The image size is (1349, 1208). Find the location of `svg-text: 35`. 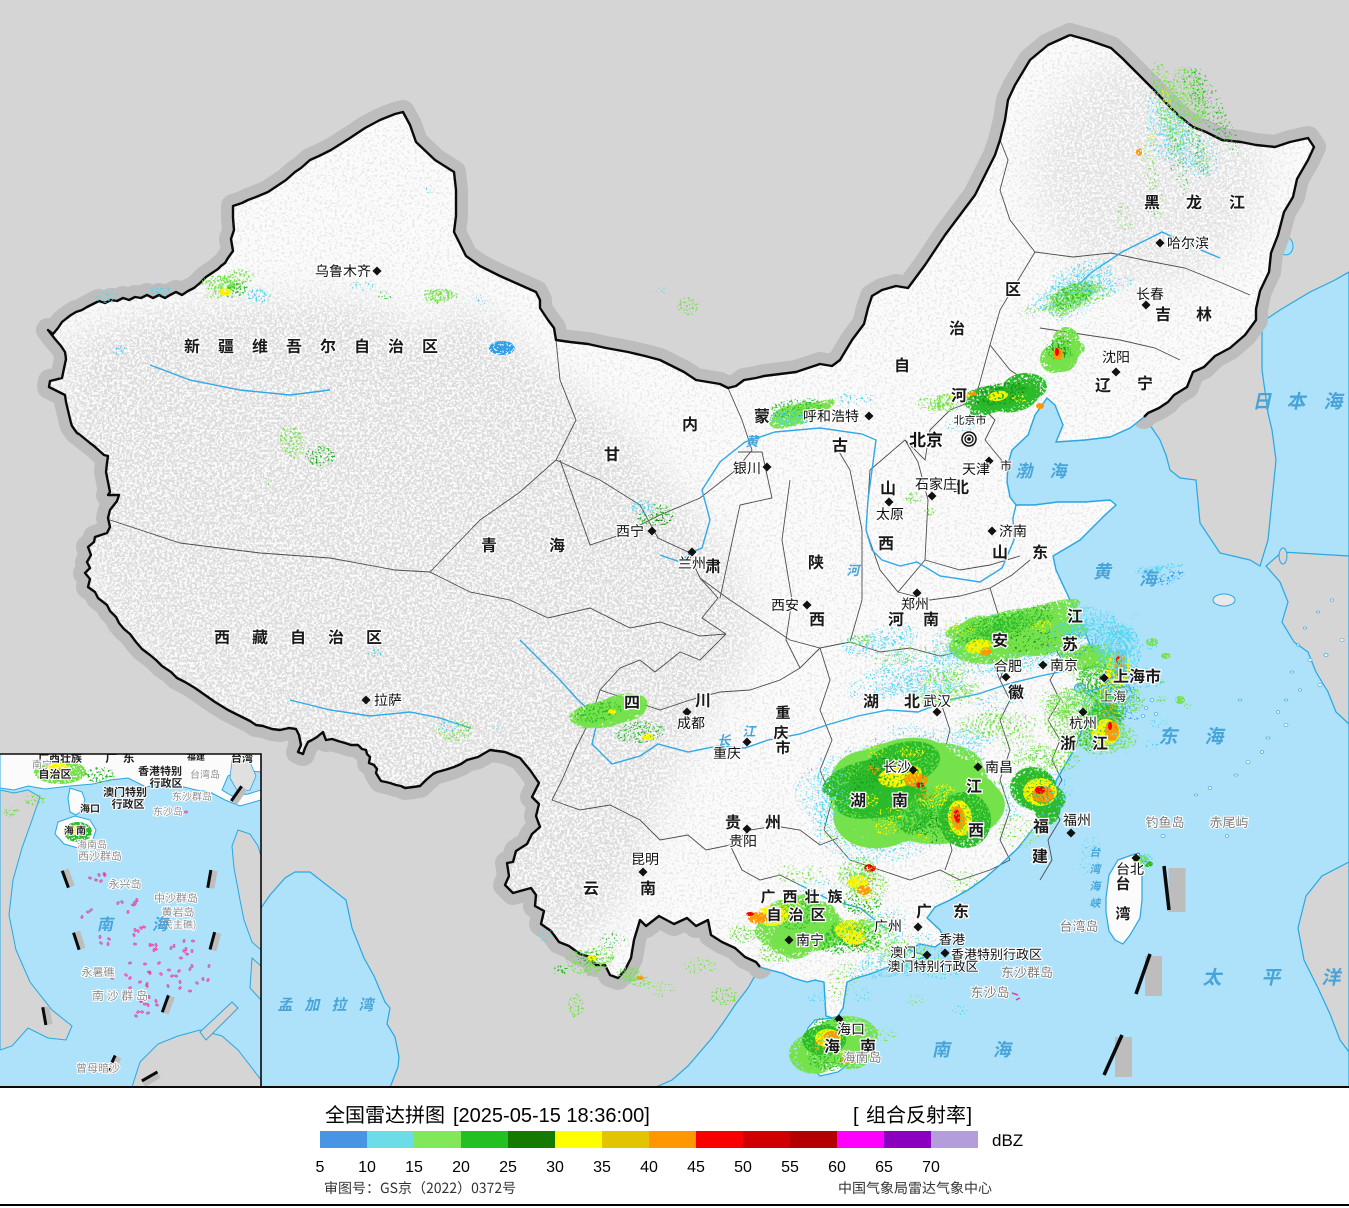

svg-text: 35 is located at coordinates (602, 1167).